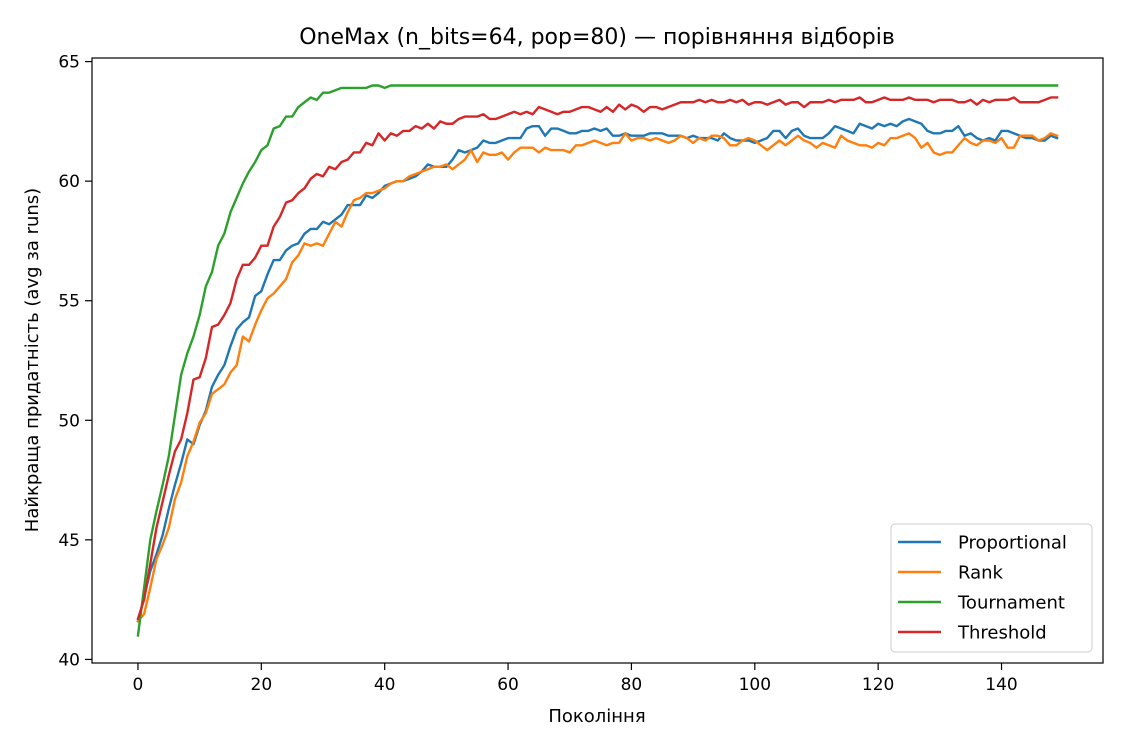 This screenshot has height=750, width=1125. Describe the element at coordinates (981, 573) in the screenshot. I see `legend-label-rank: Rank` at that location.